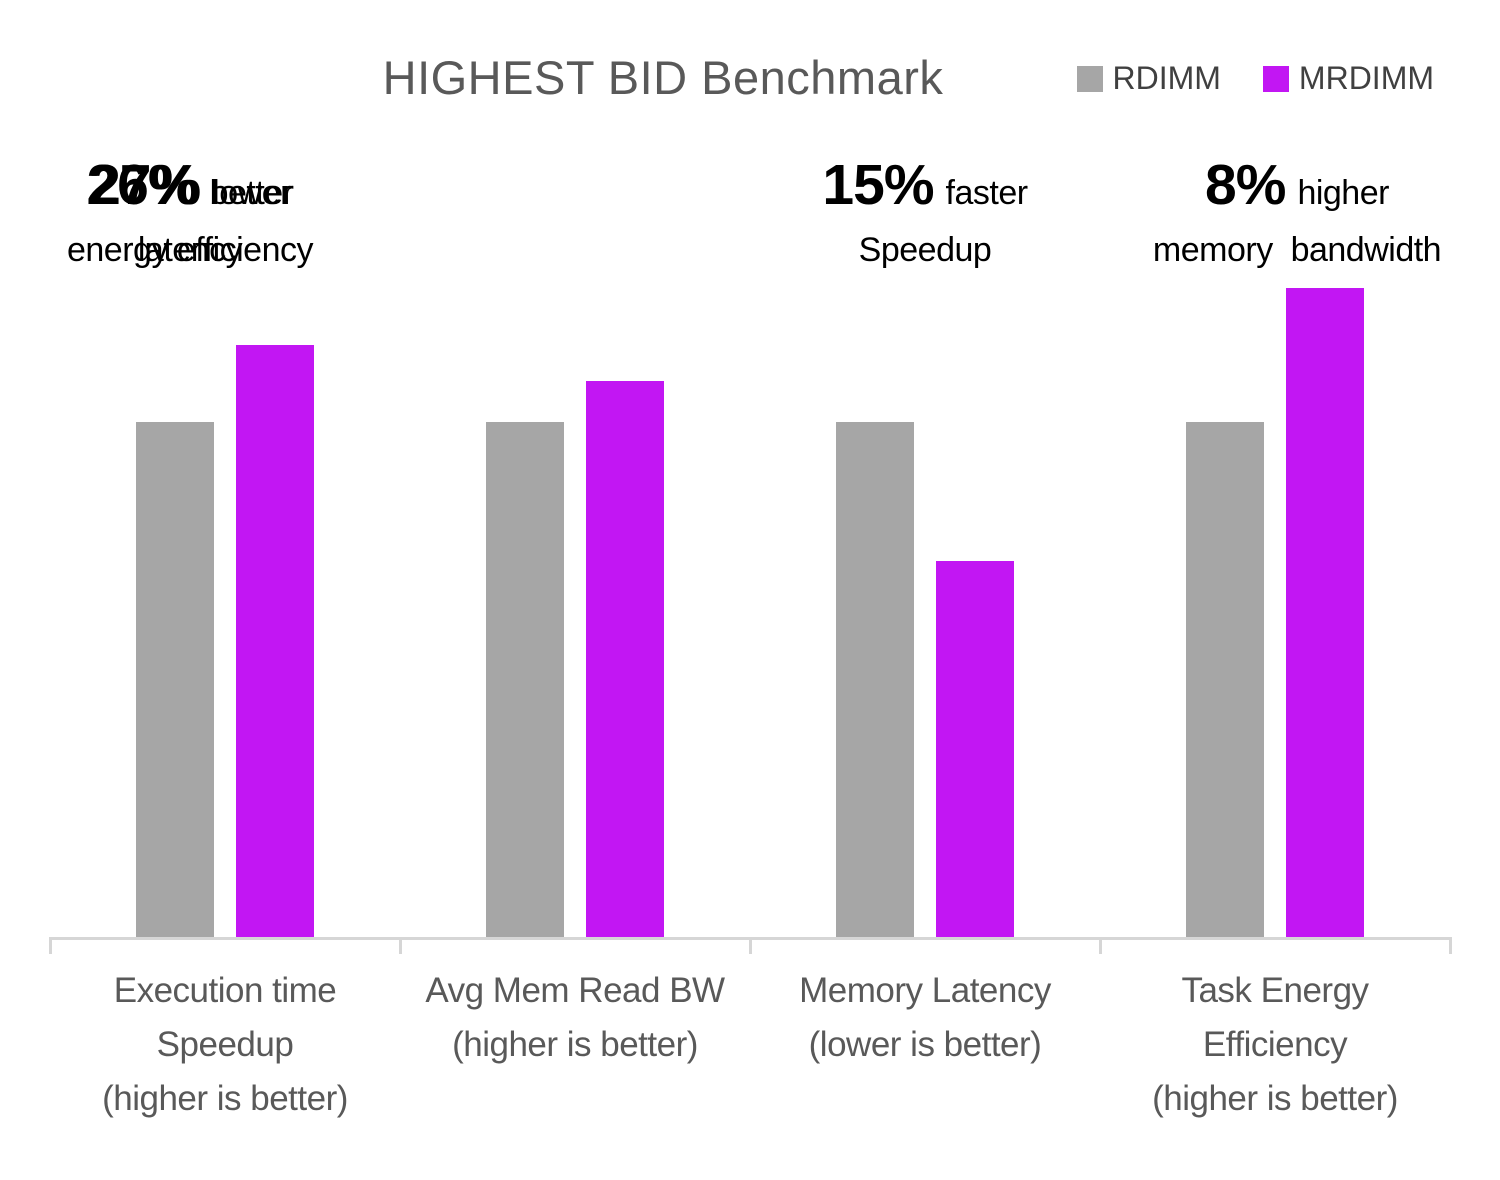 The image size is (1500, 1180). What do you see at coordinates (575, 1018) in the screenshot?
I see `category-label-1: Avg Mem Read BW (higher is better)` at bounding box center [575, 1018].